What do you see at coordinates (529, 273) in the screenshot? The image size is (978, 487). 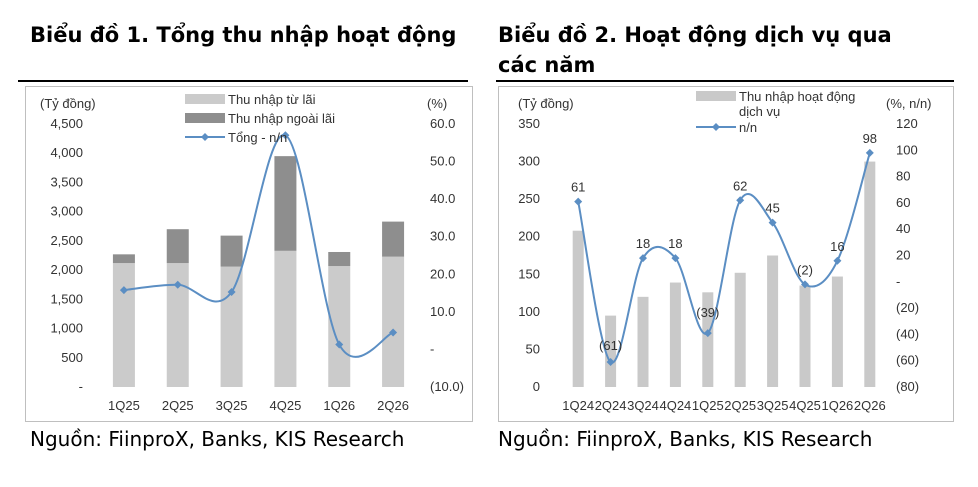 I see `chart2-y-tick-label: 150` at bounding box center [529, 273].